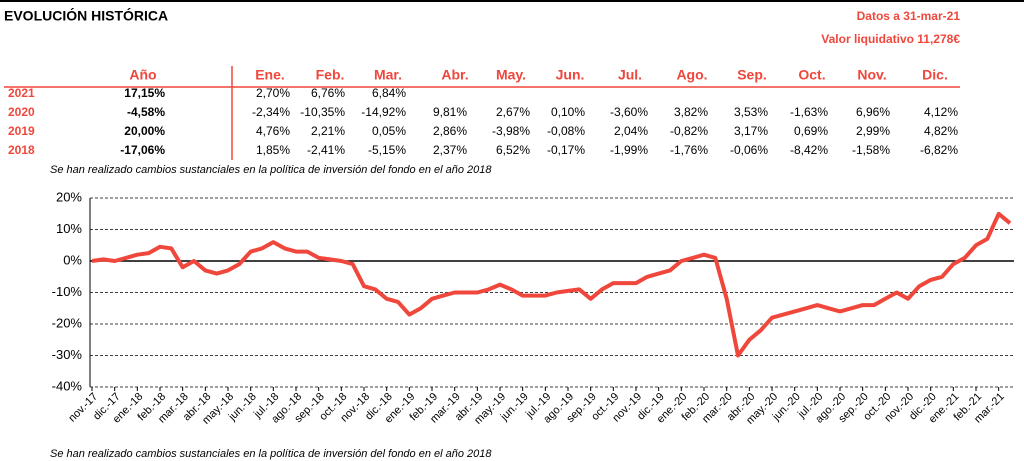 The width and height of the screenshot is (1024, 461). Describe the element at coordinates (751, 112) in the screenshot. I see `row-month: 3,53%` at that location.